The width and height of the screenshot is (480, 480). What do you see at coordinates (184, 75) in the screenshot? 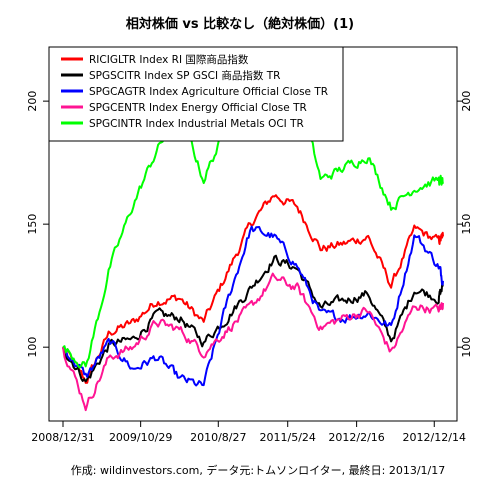
I see `legend-entry: SPGSCITR Index SP GSCI 商品指数 TR` at bounding box center [184, 75].